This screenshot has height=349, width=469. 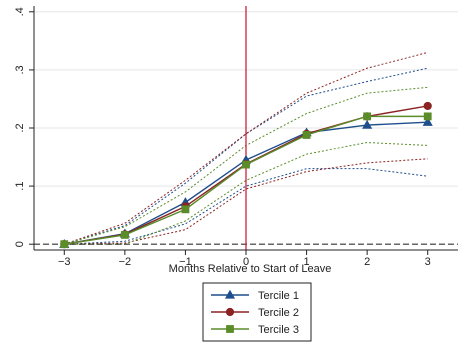 I want to click on y-tick-label: .3, so click(x=20, y=69).